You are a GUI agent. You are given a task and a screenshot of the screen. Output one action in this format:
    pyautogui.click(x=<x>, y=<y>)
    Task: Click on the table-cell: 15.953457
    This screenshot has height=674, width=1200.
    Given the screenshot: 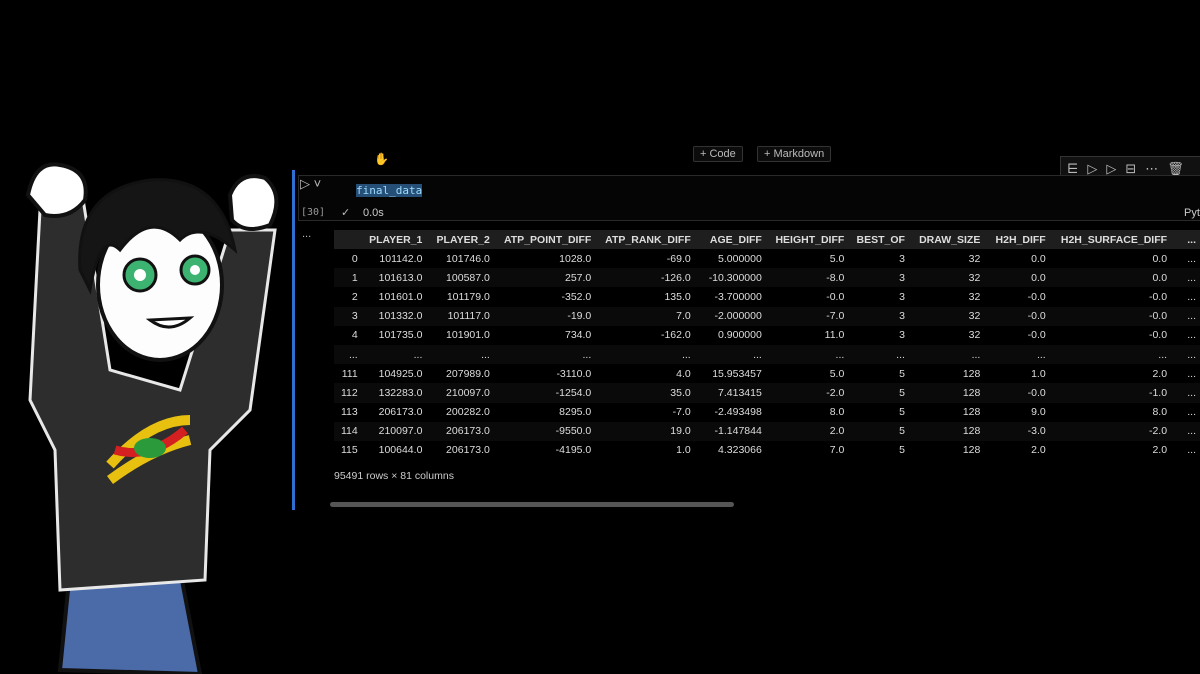 What is the action you would take?
    pyautogui.click(x=737, y=373)
    